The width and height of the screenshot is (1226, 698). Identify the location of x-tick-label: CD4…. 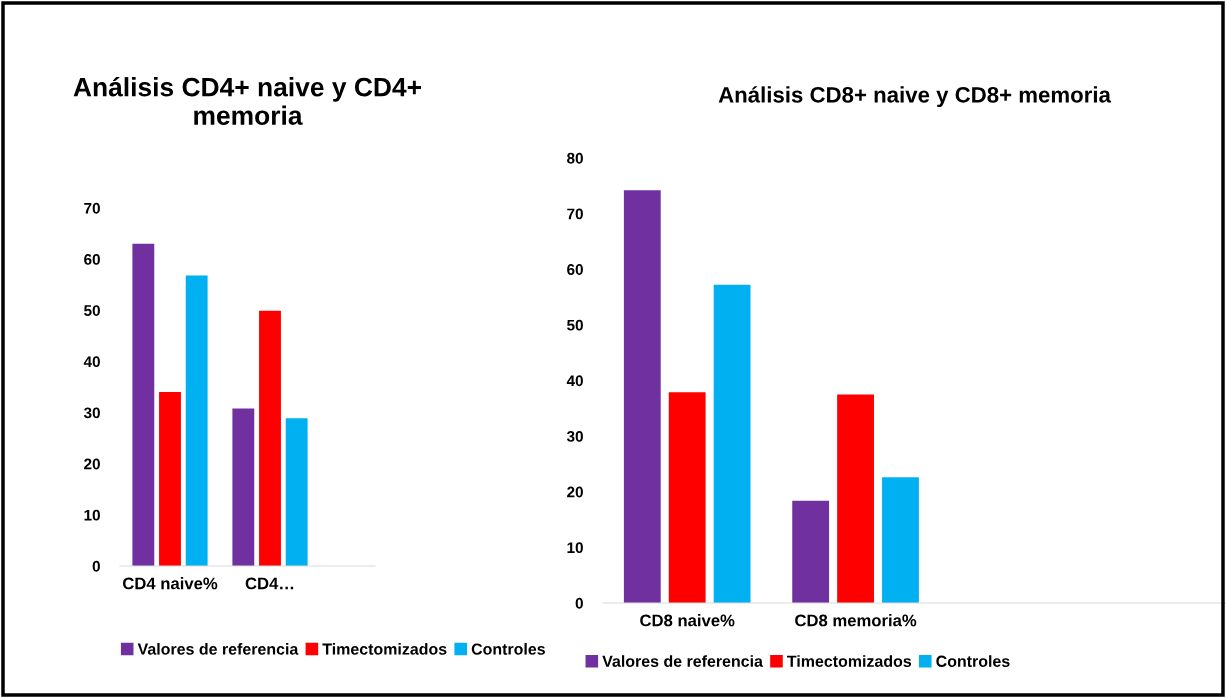
(269, 583).